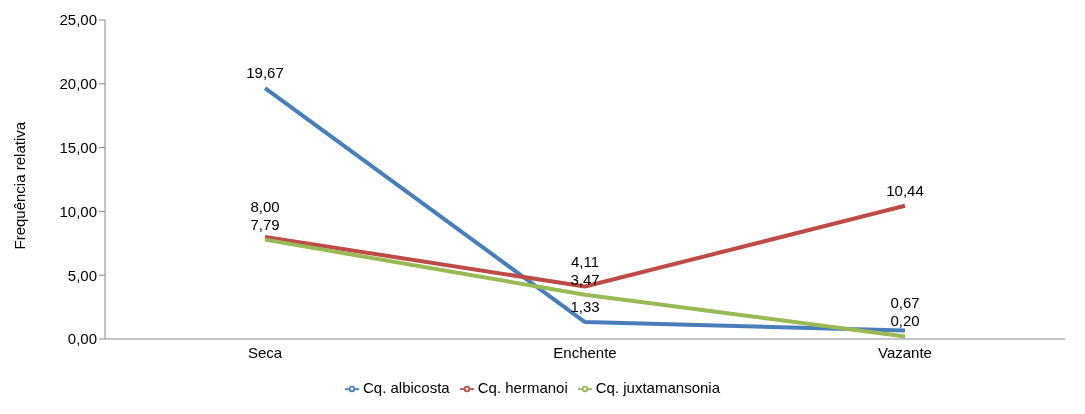 The image size is (1085, 414). Describe the element at coordinates (585, 352) in the screenshot. I see `x-tick-label: Enchente` at that location.